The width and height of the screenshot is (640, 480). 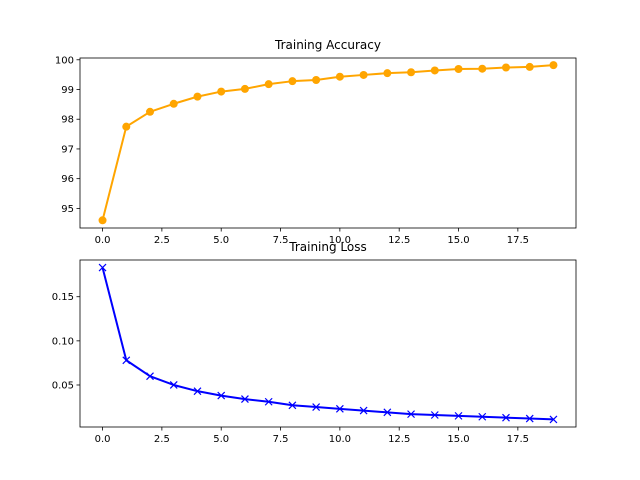 What do you see at coordinates (67, 90) in the screenshot?
I see `accuracy-y-tick-label: 99` at bounding box center [67, 90].